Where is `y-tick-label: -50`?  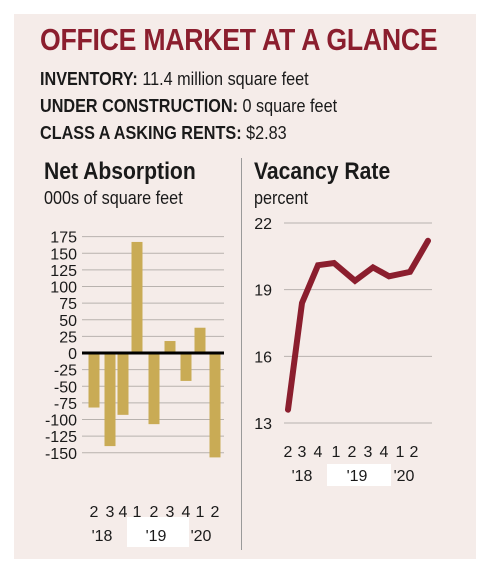 y-tick-label: -50 is located at coordinates (65, 387).